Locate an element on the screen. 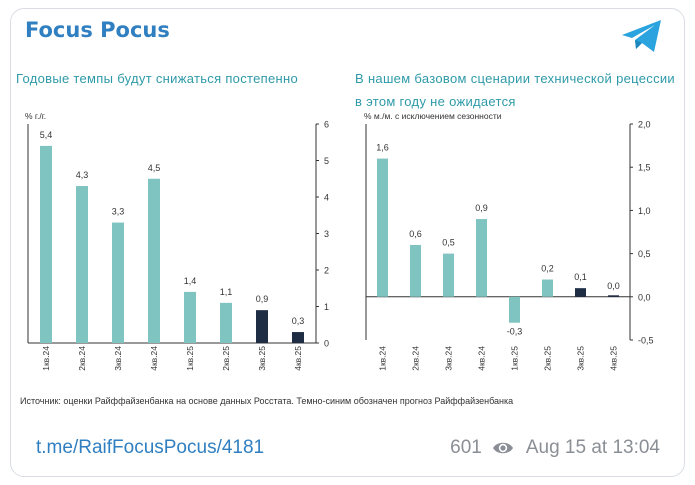 The image size is (695, 485). right-chart-value-label: 0,5 is located at coordinates (448, 243).